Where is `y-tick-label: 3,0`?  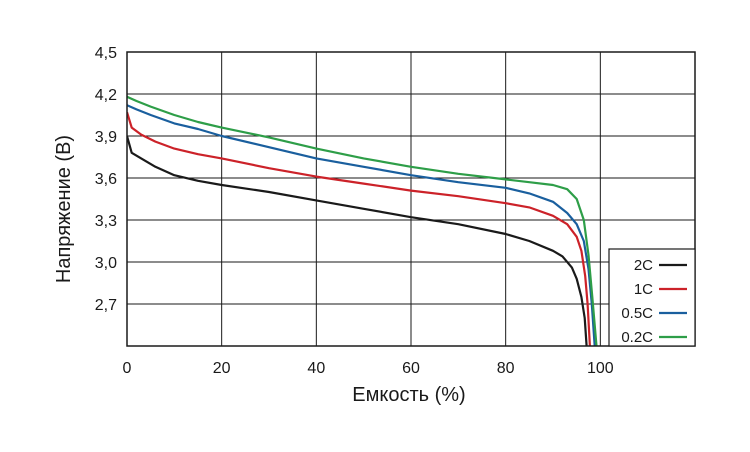
y-tick-label: 3,0 is located at coordinates (106, 263).